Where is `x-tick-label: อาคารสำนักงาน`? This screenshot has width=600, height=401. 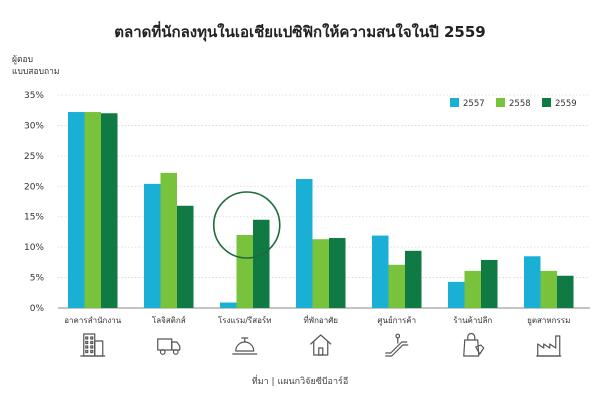
x-tick-label: อาคารสำนักงาน is located at coordinates (93, 320).